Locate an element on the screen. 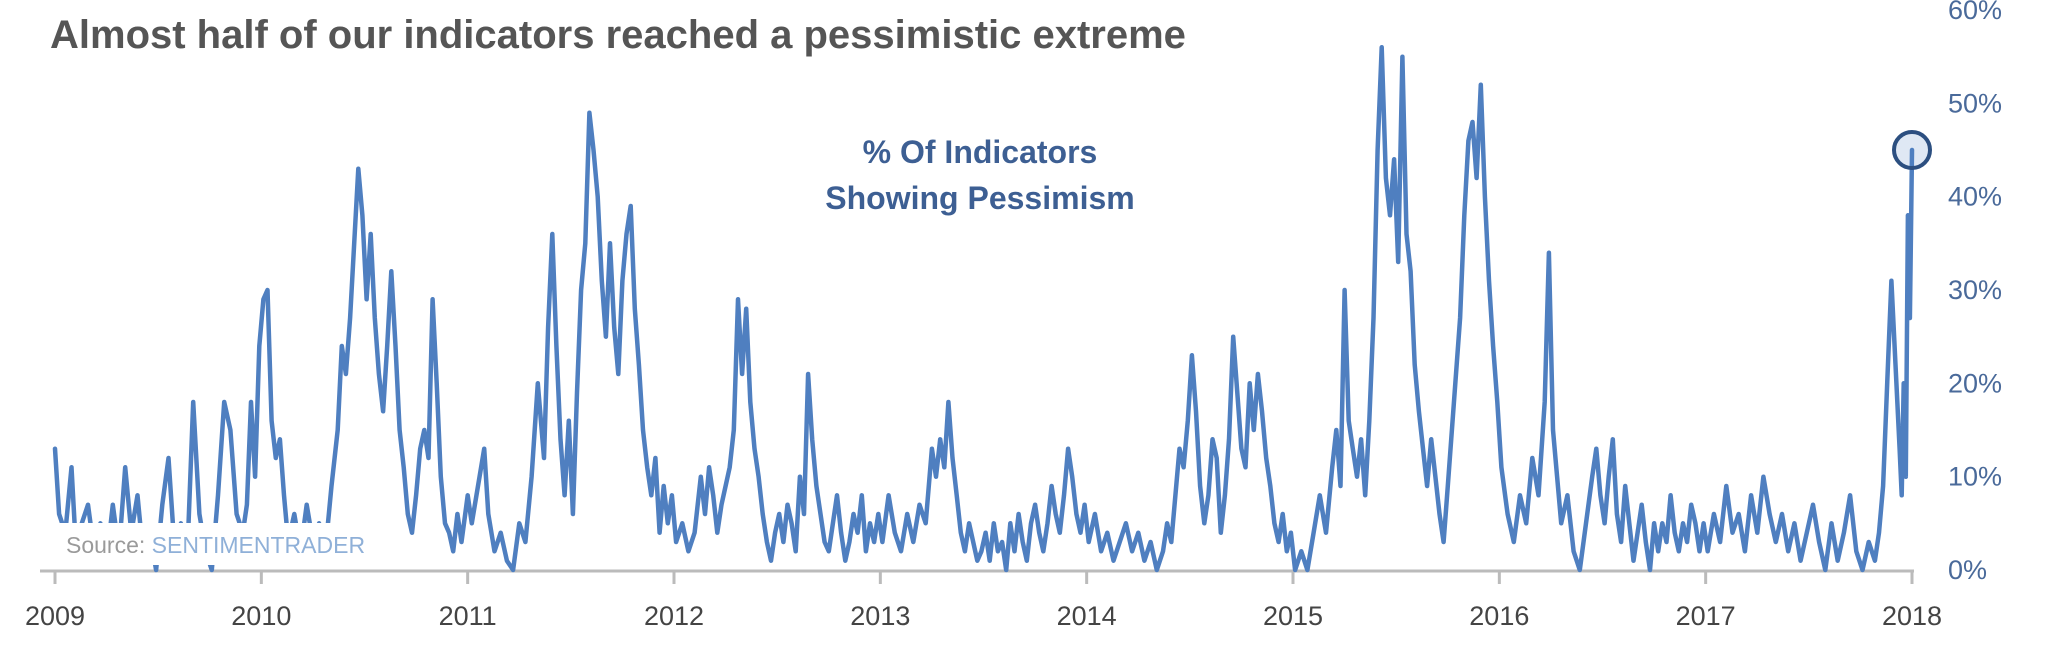  source-note: Source: SENTIMENTRADER is located at coordinates (215, 545).